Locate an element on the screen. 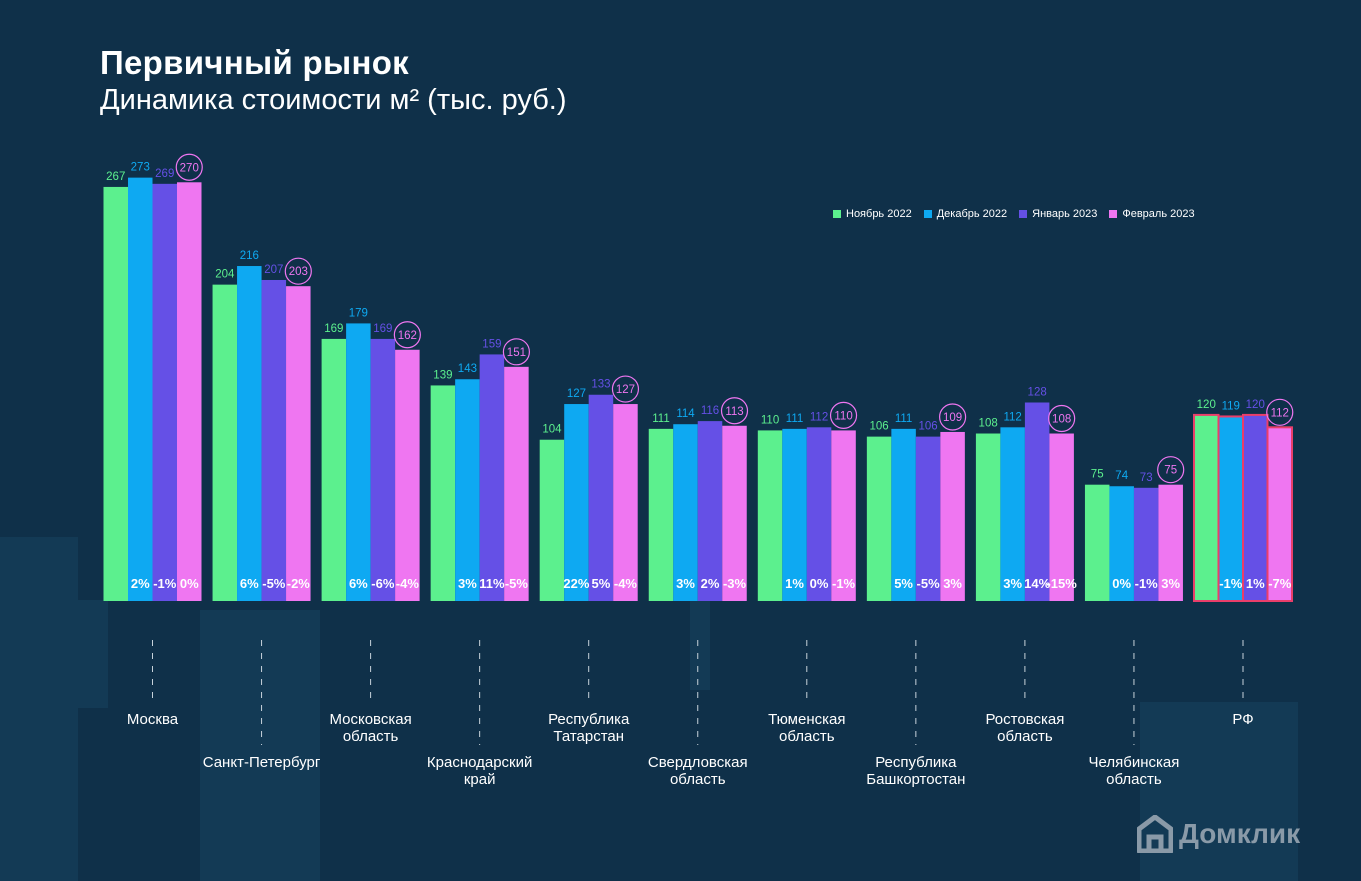 This screenshot has width=1361, height=881. change-label: 14% is located at coordinates (1037, 583).